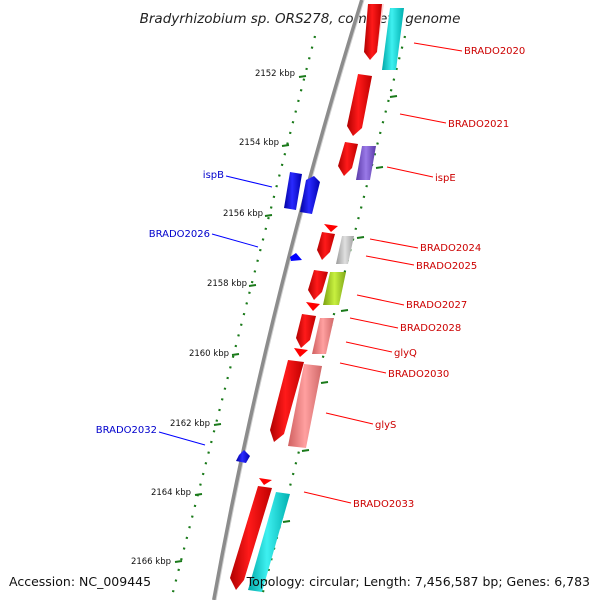 Image resolution: width=600 pixels, height=600 pixels. What do you see at coordinates (385, 425) in the screenshot?
I see `gene-label-glyS: glyS` at bounding box center [385, 425].